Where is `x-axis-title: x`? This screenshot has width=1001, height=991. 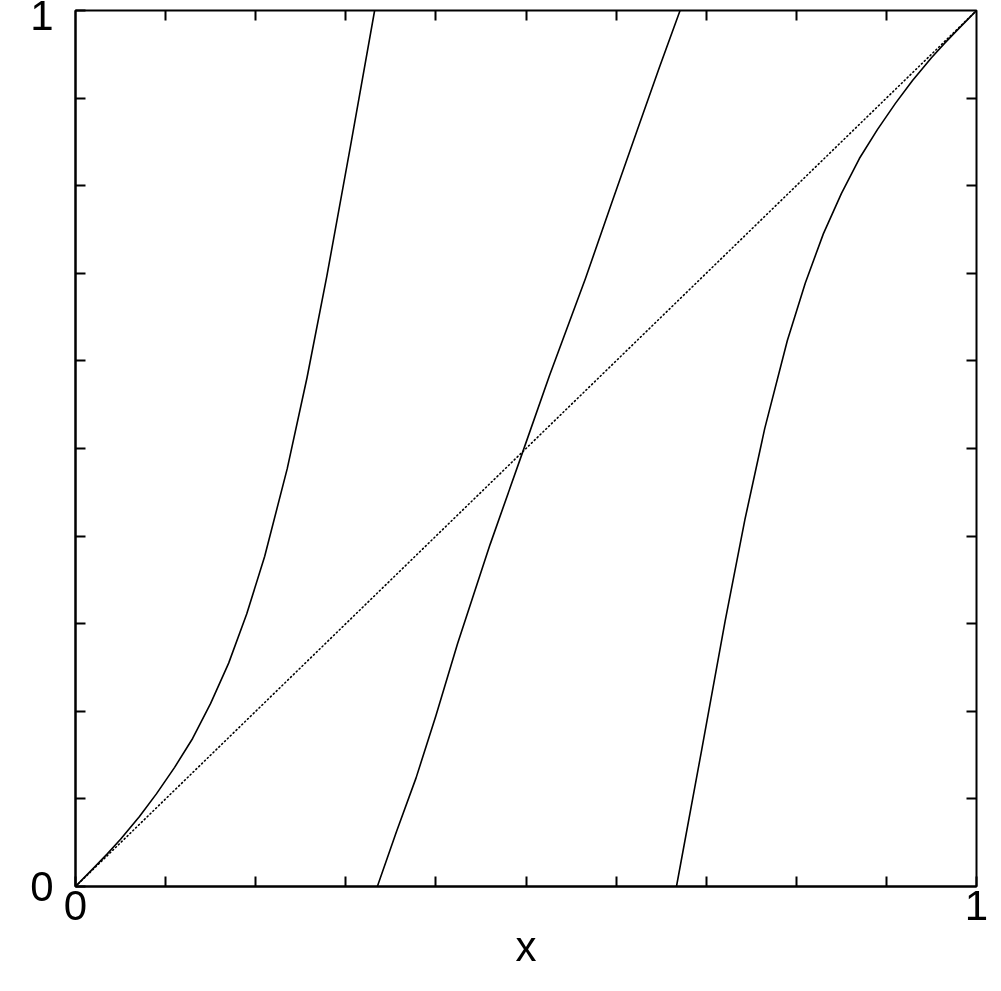 x-axis-title: x is located at coordinates (526, 946).